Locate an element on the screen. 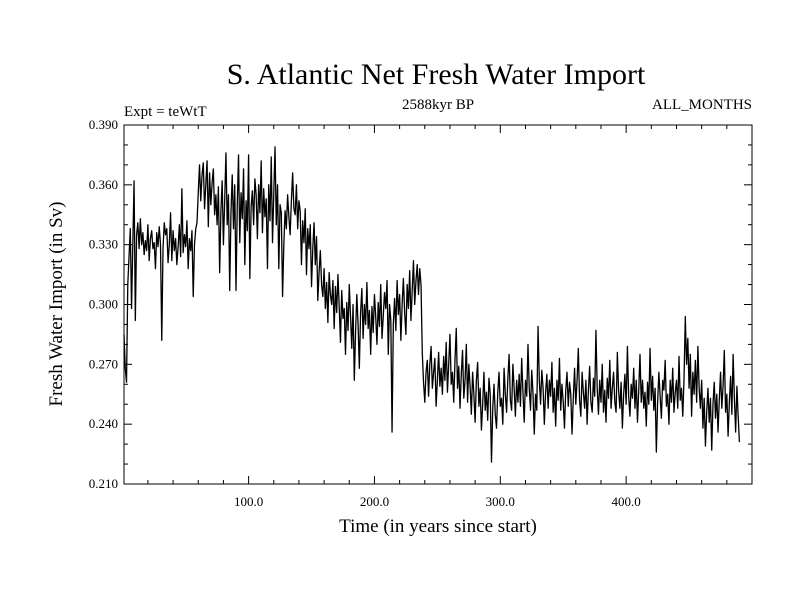 The width and height of the screenshot is (800, 600). x-axis-label: Time (in years since start) is located at coordinates (438, 526).